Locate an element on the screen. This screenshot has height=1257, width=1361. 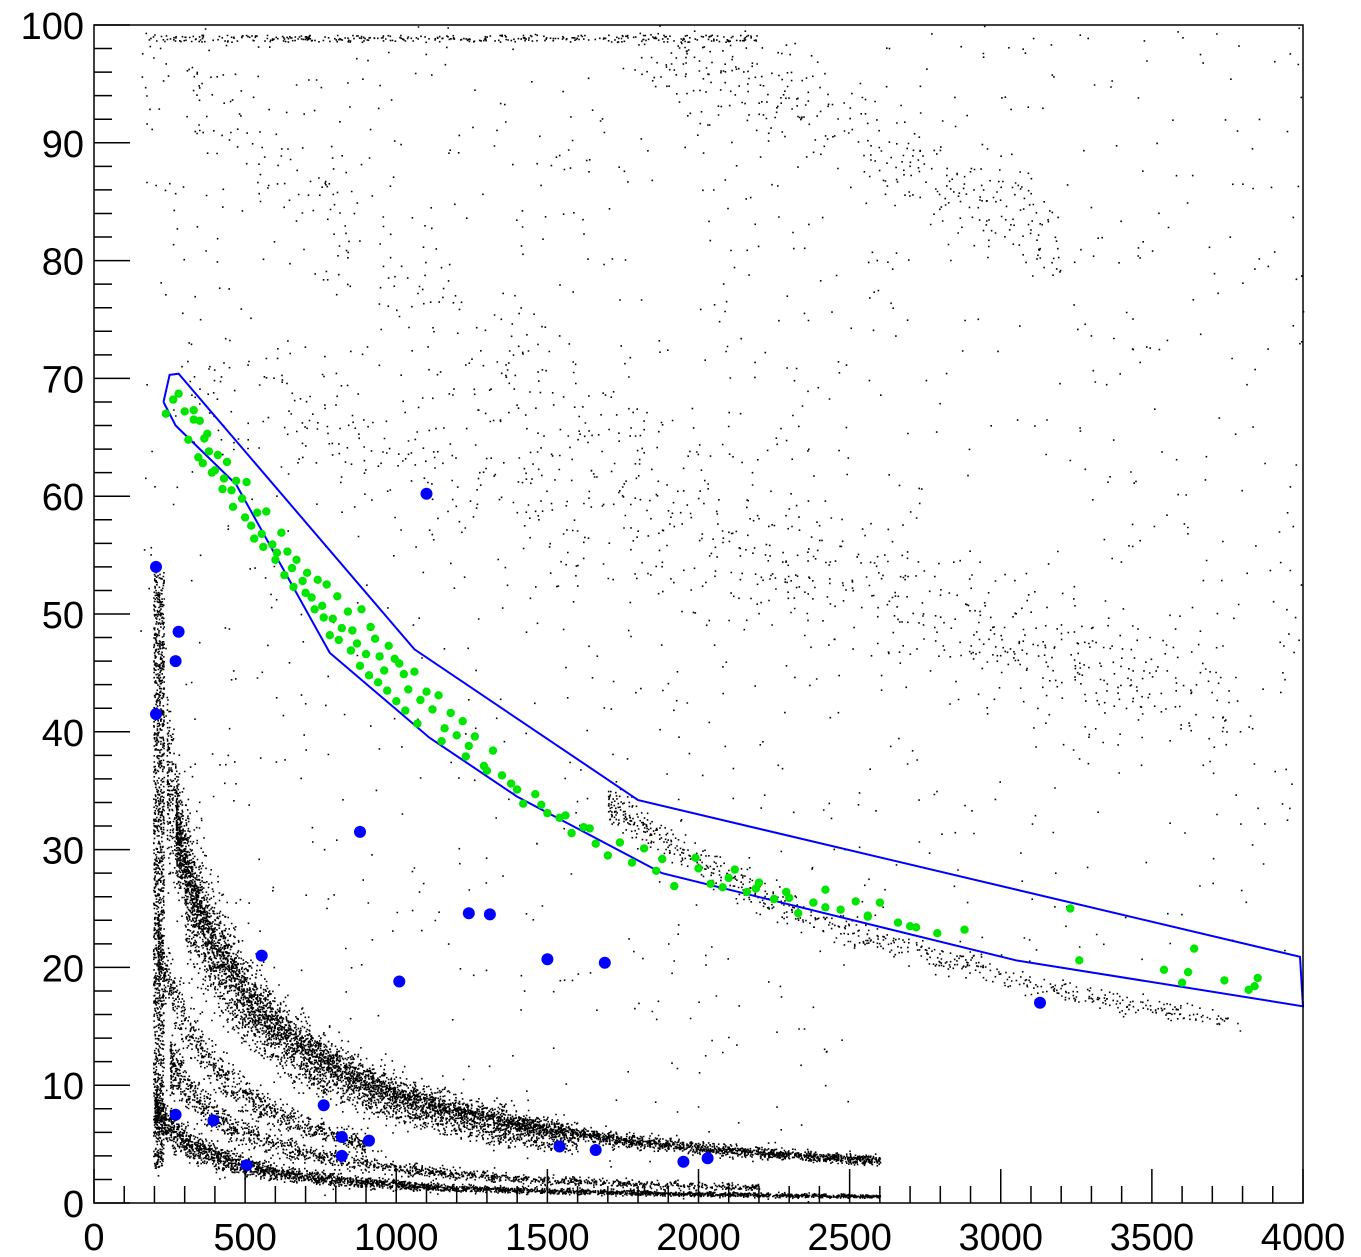
x-axis: 0 500 1000 1500 2000 2500 3000 3500 4000 is located at coordinates (714, 1213).